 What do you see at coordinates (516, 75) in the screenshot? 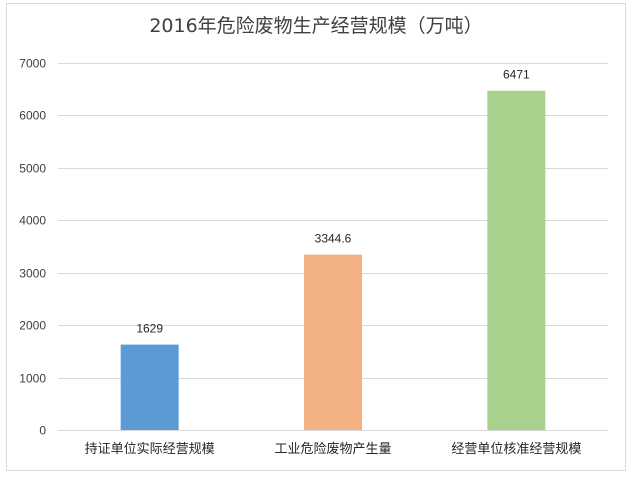
I see `data-label: 6471` at bounding box center [516, 75].